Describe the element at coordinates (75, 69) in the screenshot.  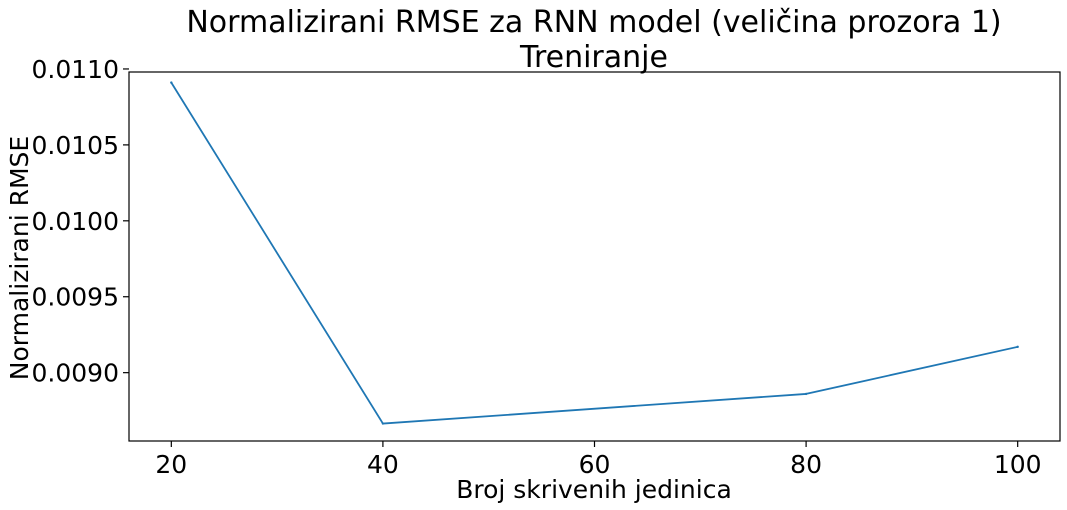
I see `y-tick-label: 0.0110` at that location.